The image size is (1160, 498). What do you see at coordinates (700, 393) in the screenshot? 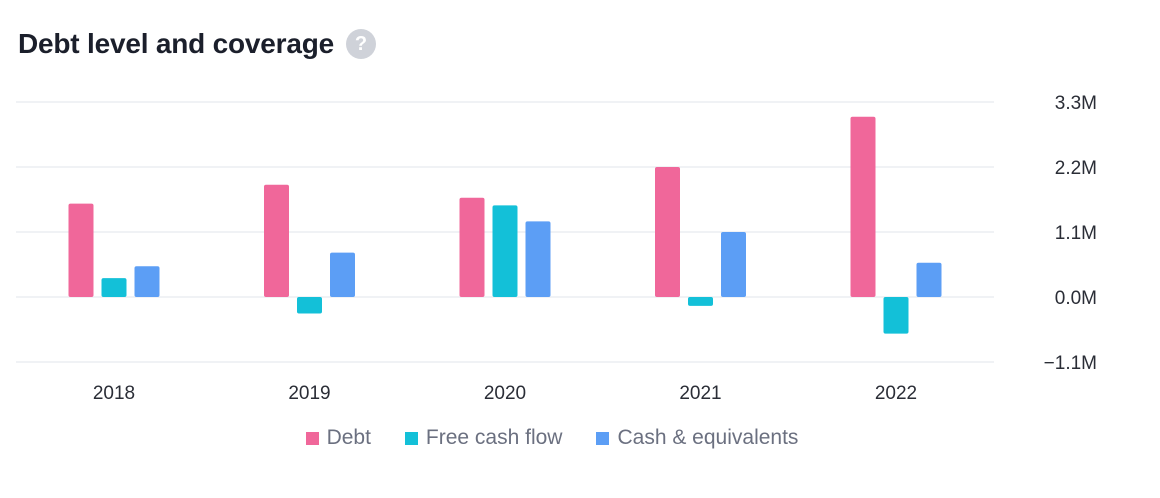
I see `x-tick-label-2021: 2021` at bounding box center [700, 393].